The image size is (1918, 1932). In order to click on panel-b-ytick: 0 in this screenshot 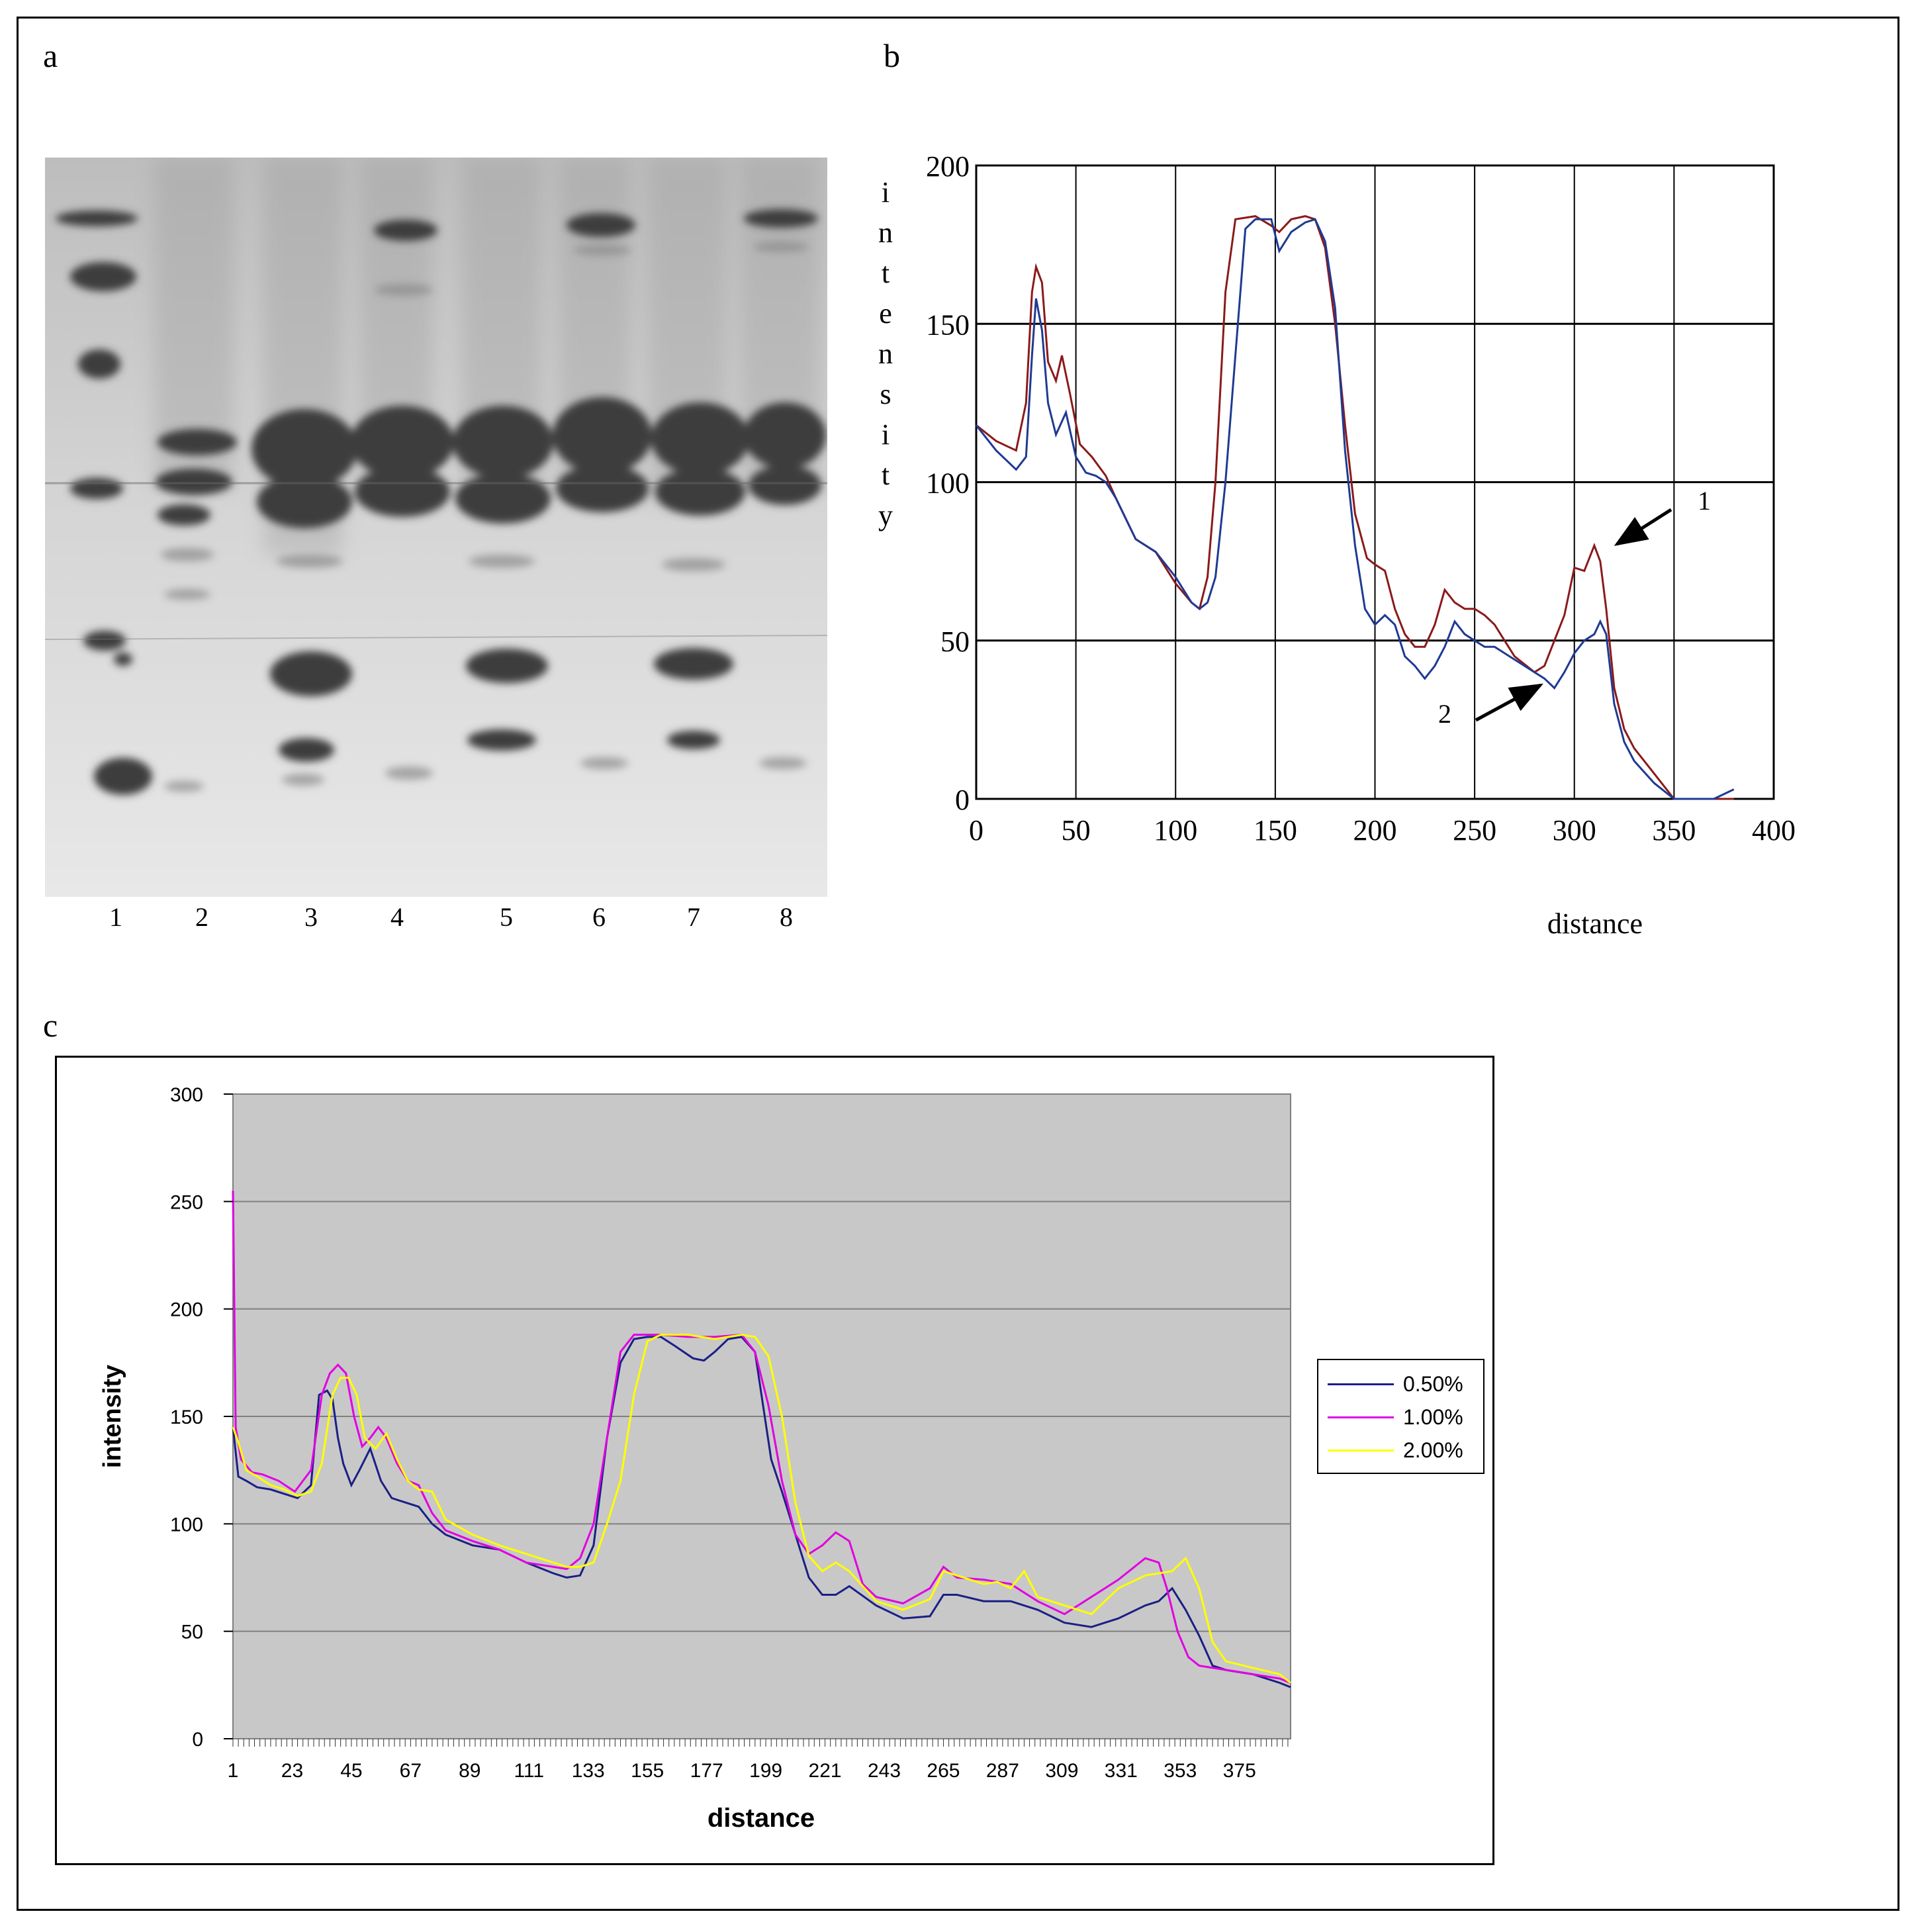, I will do `click(962, 800)`.